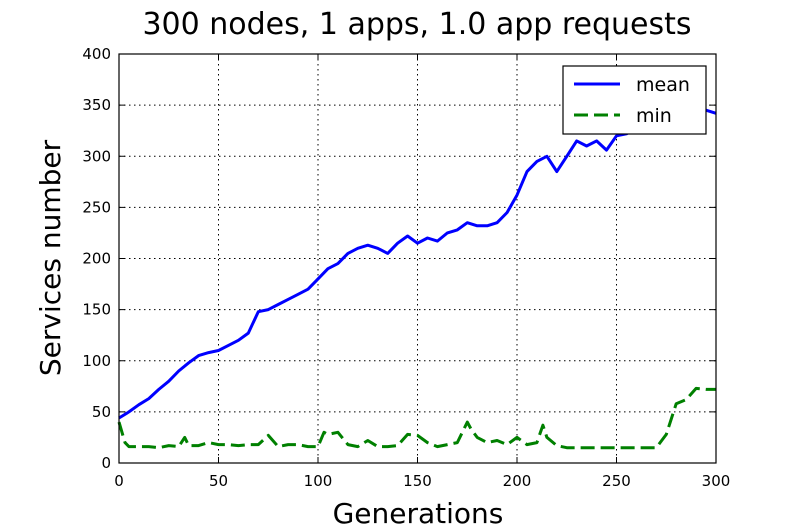 This screenshot has height=532, width=797. I want to click on x-tick-label: 300, so click(716, 481).